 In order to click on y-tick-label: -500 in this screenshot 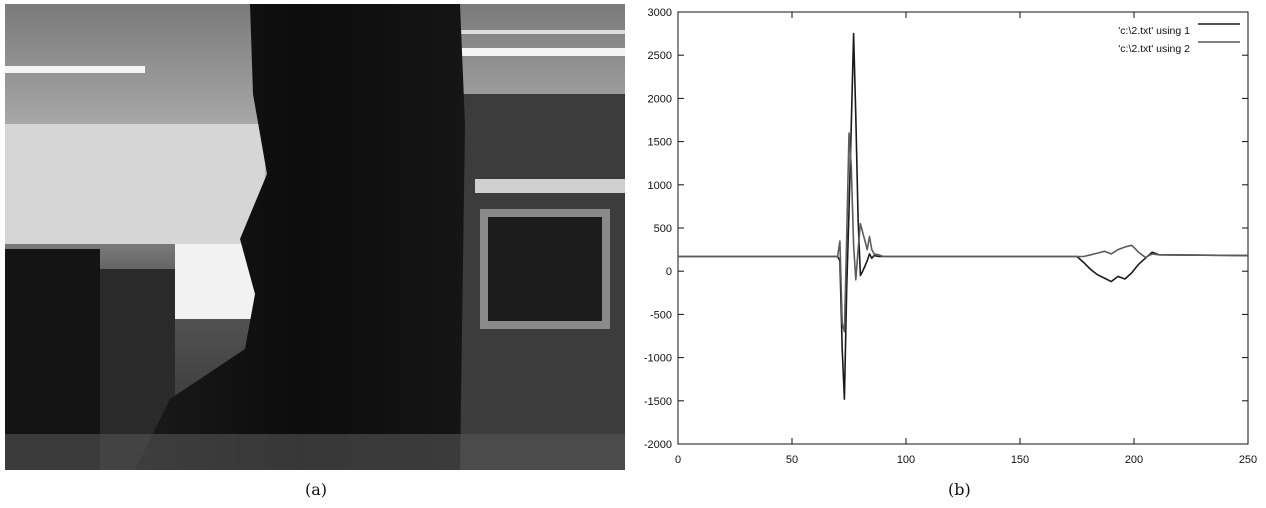, I will do `click(661, 315)`.